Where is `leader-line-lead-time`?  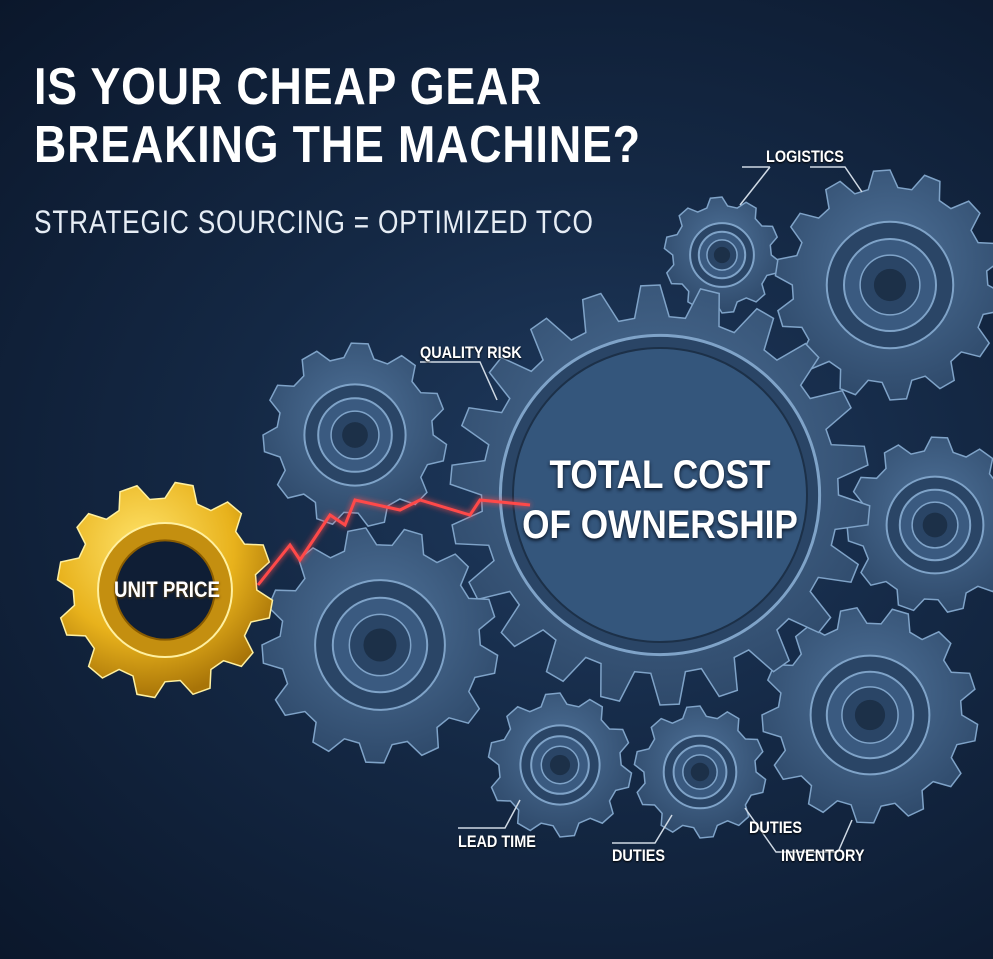 leader-line-lead-time is located at coordinates (489, 814).